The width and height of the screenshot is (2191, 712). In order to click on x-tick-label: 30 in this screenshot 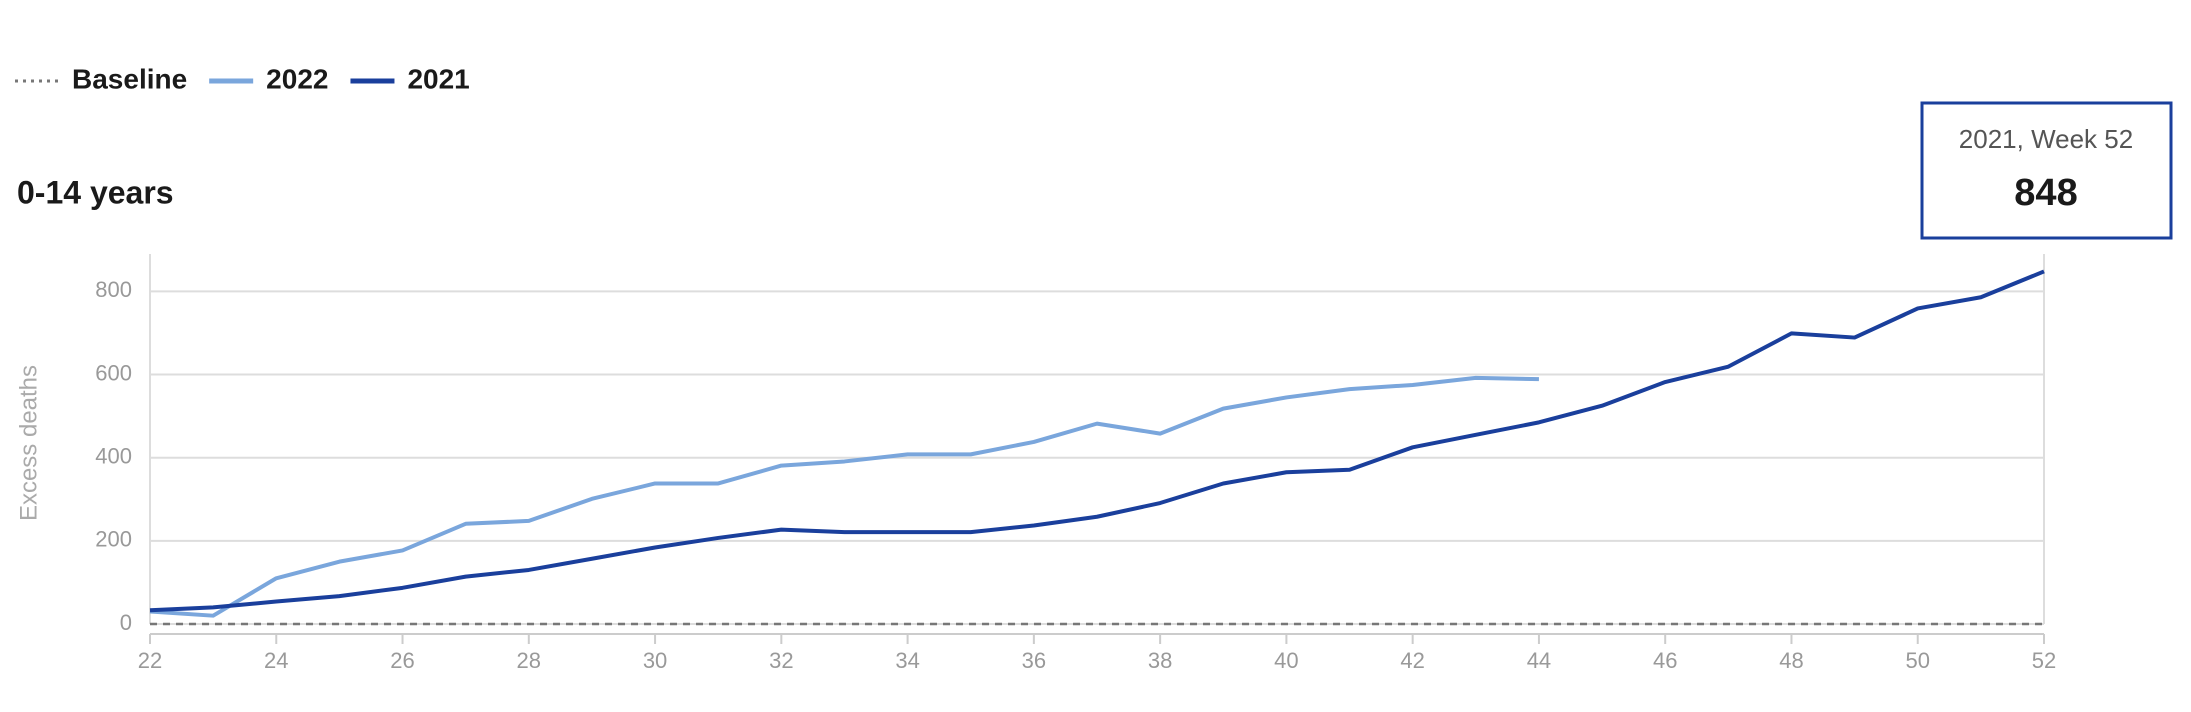, I will do `click(655, 660)`.